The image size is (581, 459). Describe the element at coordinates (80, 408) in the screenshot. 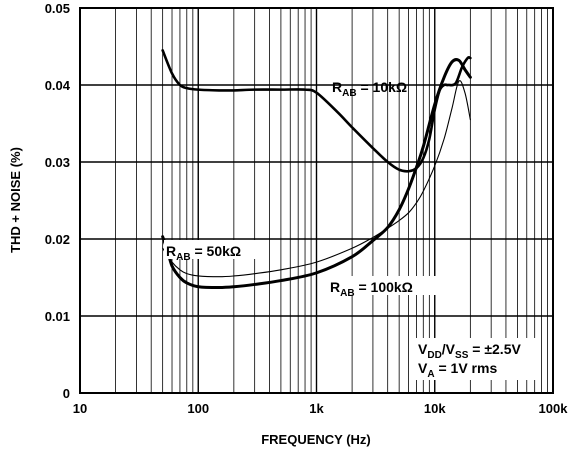

I see `x-tick-label: 10` at that location.